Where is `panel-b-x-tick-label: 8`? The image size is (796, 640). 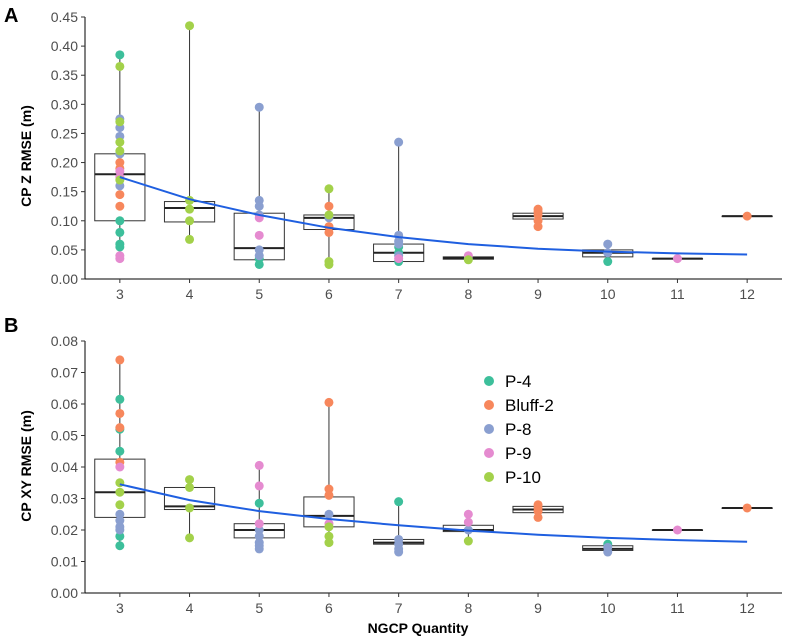 panel-b-x-tick-label: 8 is located at coordinates (468, 608).